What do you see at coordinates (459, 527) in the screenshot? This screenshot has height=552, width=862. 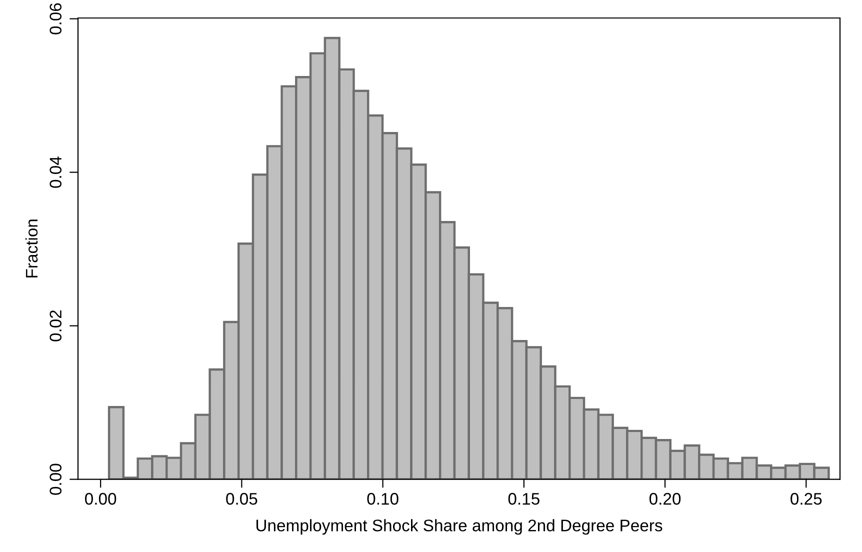 I see `x-axis-title: Unemployment Shock Share among 2nd Degree Peers` at bounding box center [459, 527].